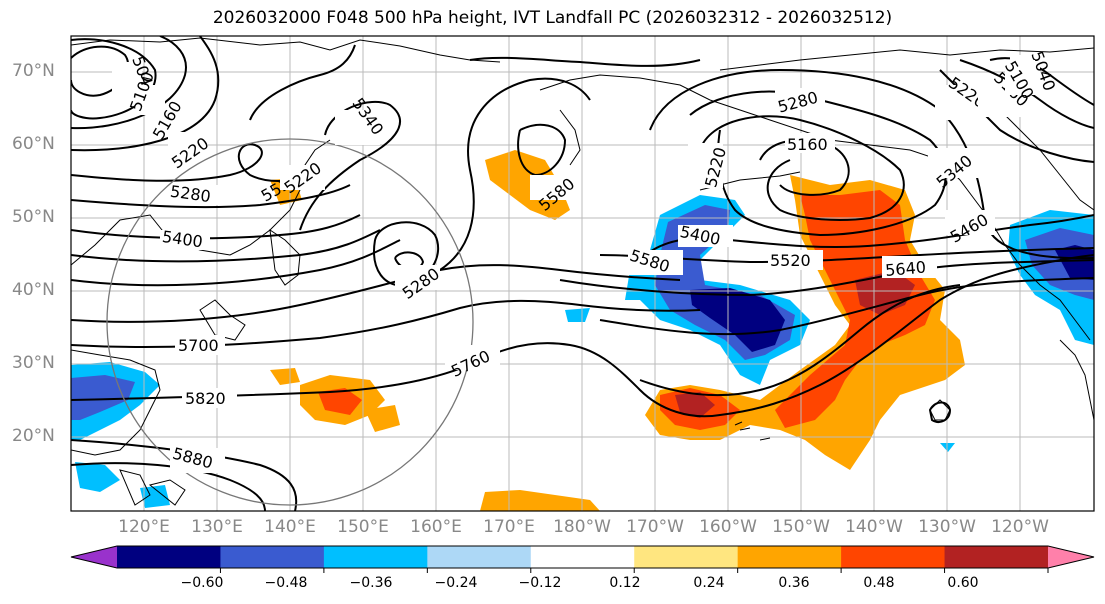 The image size is (1105, 604). Describe the element at coordinates (33, 436) in the screenshot. I see `latitude-label: 20°N` at that location.